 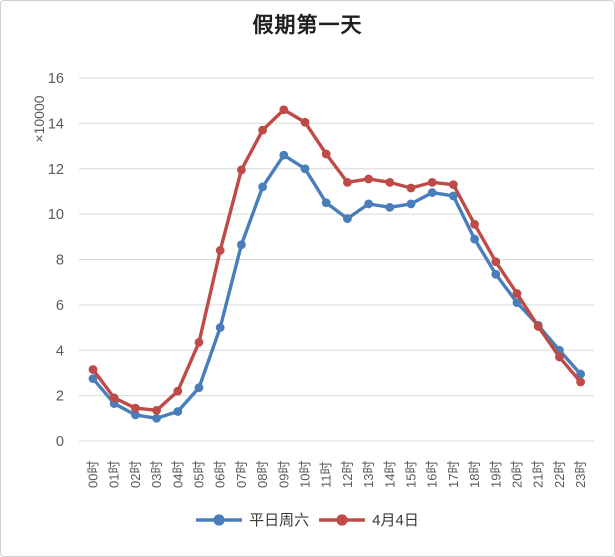 What do you see at coordinates (411, 474) in the screenshot?
I see `x-tick-label: 15时` at bounding box center [411, 474].